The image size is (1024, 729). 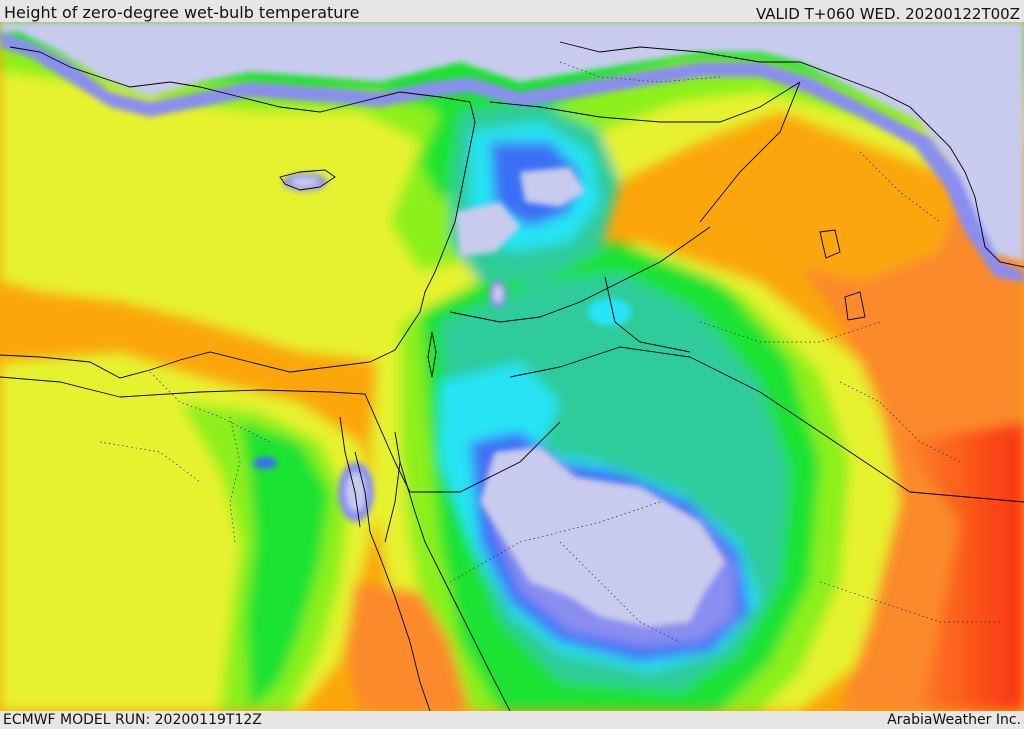 What do you see at coordinates (356, 492) in the screenshot?
I see `cold-patch-sinai-core` at bounding box center [356, 492].